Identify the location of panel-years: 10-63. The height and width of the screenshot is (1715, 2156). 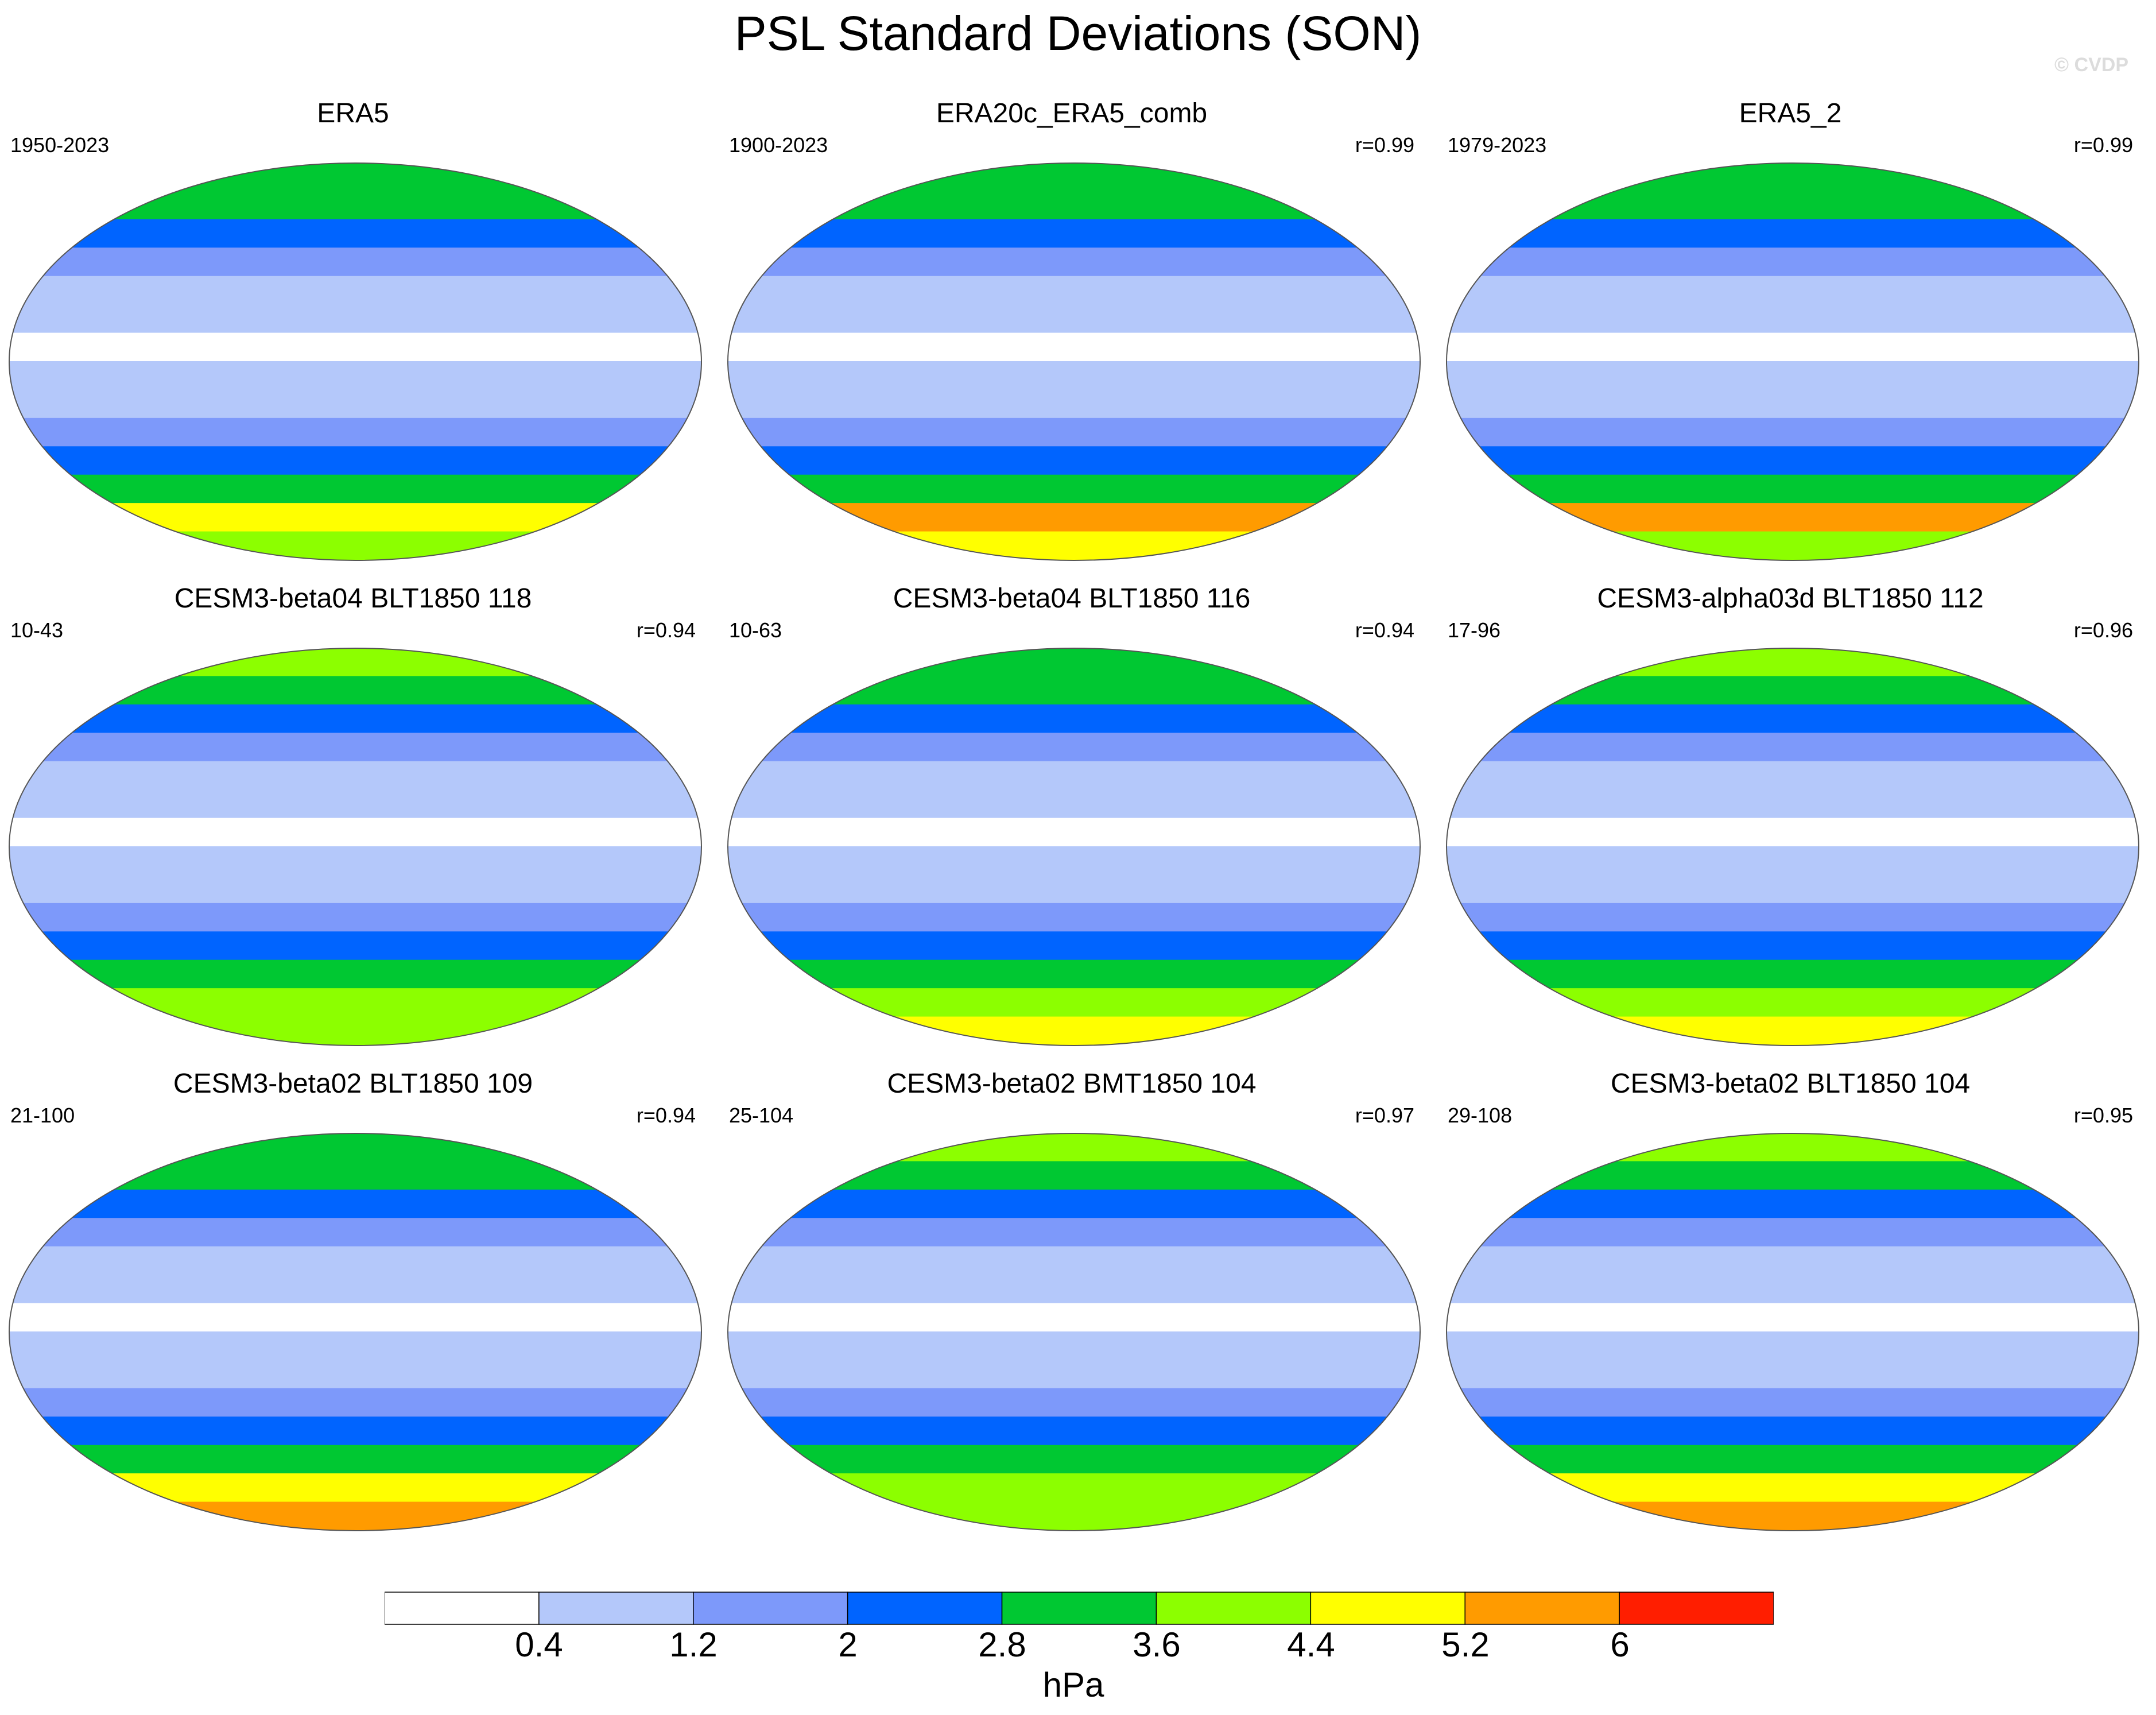
(755, 630).